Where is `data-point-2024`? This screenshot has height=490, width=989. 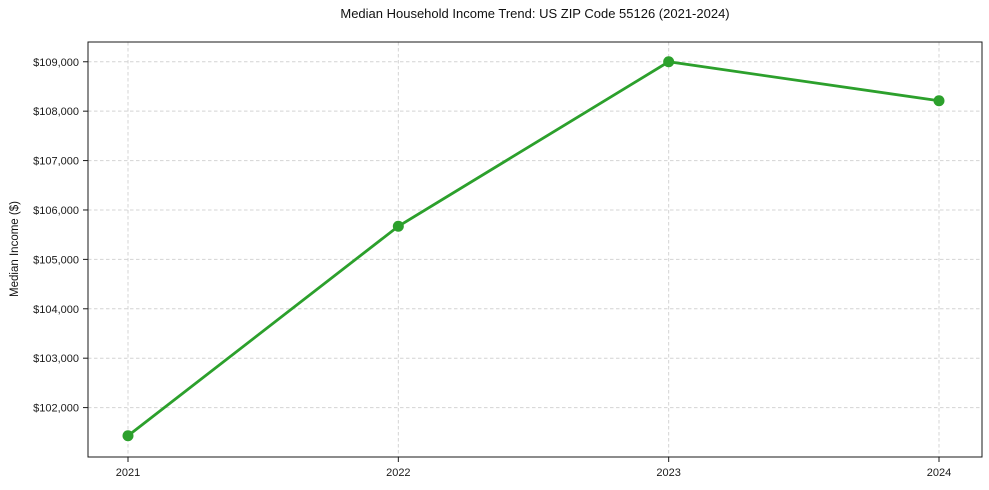 data-point-2024 is located at coordinates (939, 101).